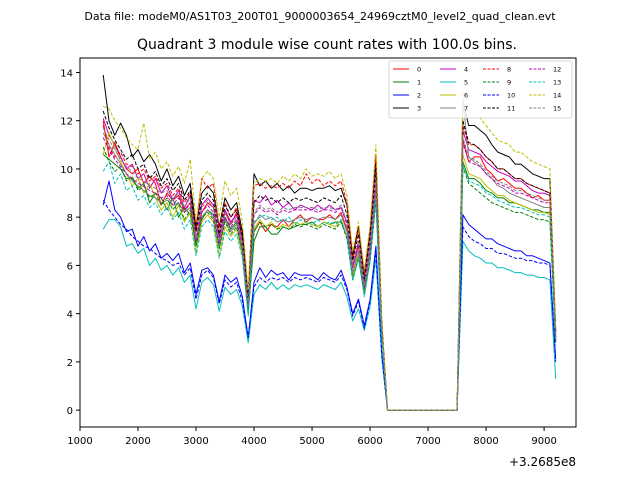  Describe the element at coordinates (66, 122) in the screenshot. I see `y-tick-label: 12` at that location.